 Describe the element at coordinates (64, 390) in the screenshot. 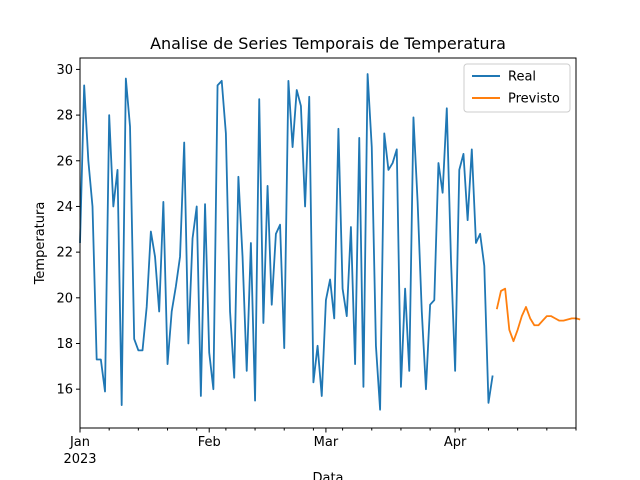

I see `y-tick-label: 16` at that location.